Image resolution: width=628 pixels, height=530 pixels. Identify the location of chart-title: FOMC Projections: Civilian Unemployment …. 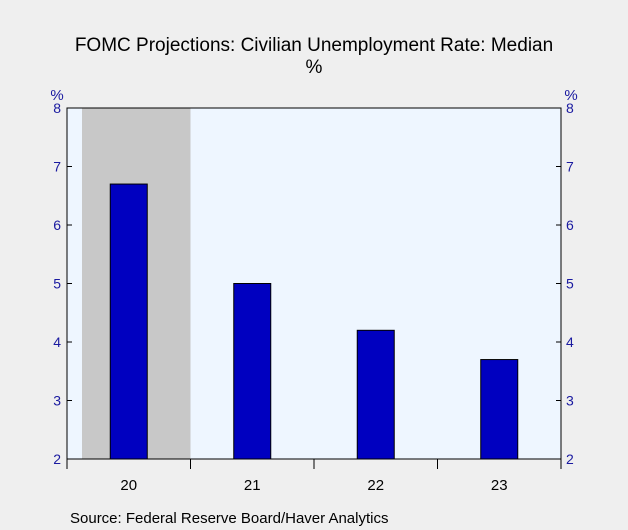
(314, 45).